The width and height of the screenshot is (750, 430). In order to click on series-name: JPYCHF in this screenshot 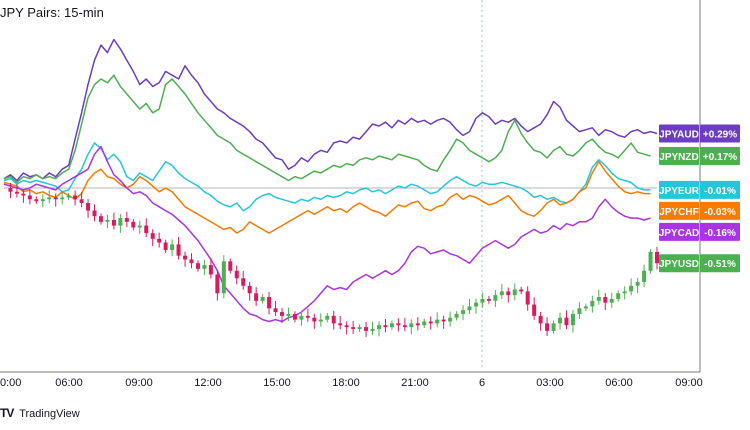, I will do `click(678, 212)`.